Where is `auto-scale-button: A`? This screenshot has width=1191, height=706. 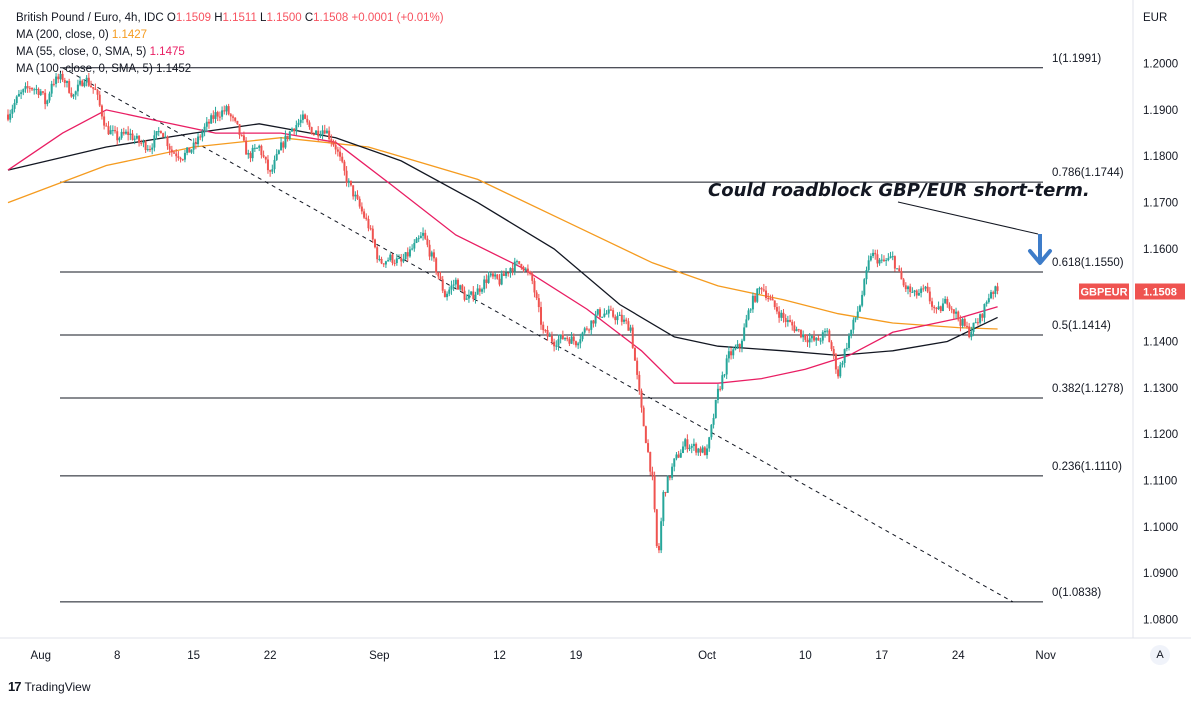 auto-scale-button: A is located at coordinates (1160, 655).